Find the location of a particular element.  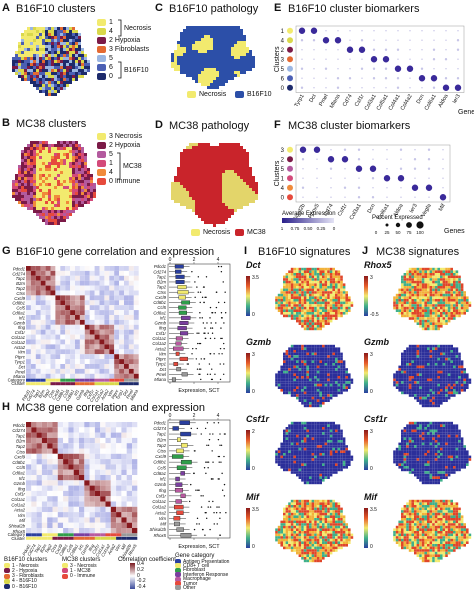

panel-a-necrosis-label: Necrosis is located at coordinates (137, 29).